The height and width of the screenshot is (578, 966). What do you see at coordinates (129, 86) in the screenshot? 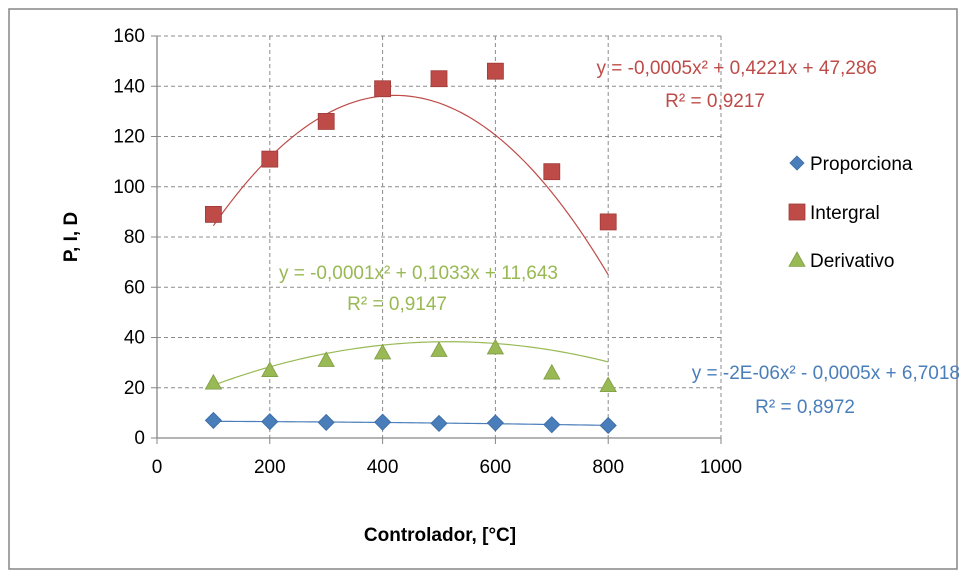
I see `y-tick-label: 140` at bounding box center [129, 86].